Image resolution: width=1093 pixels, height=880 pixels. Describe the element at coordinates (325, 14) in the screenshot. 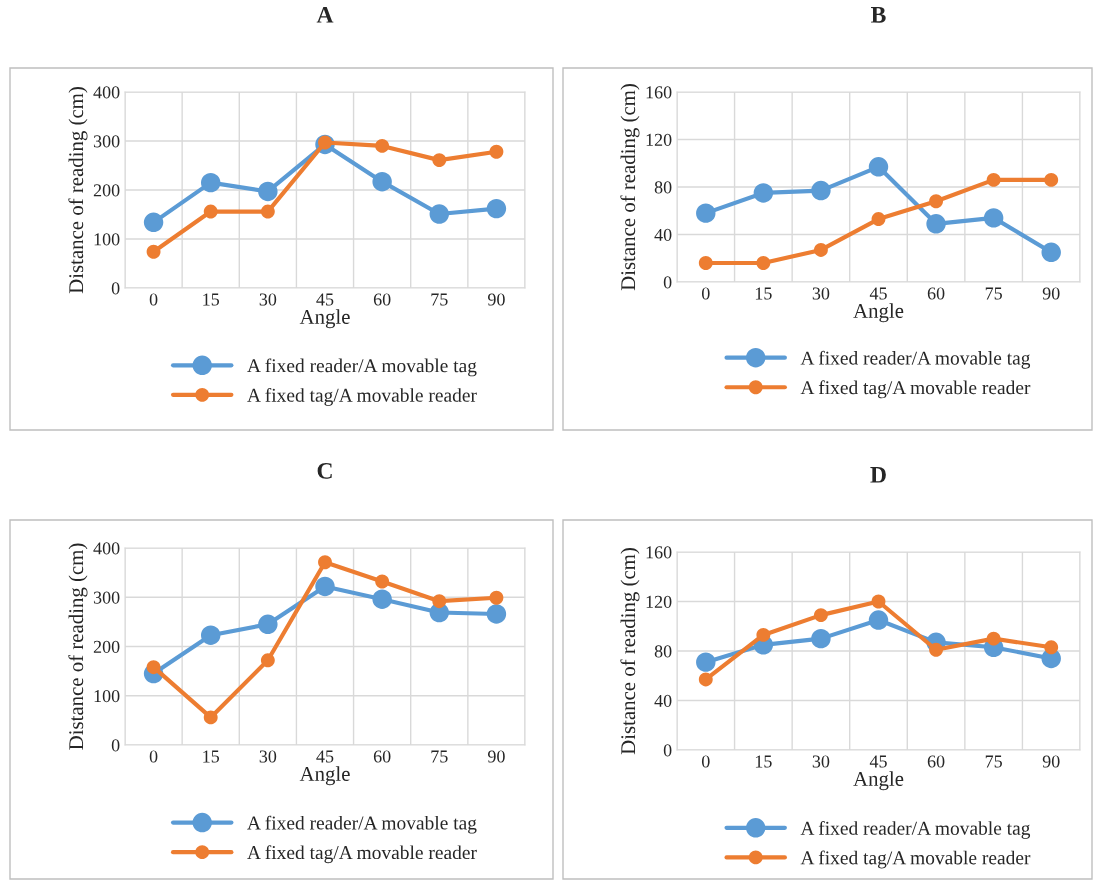

I see `chart-title: A` at that location.